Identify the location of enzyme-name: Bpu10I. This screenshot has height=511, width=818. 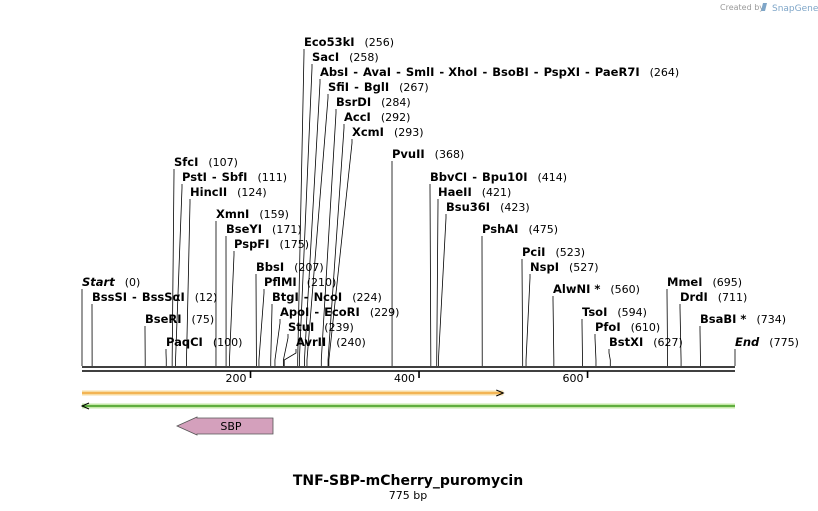
(504, 177).